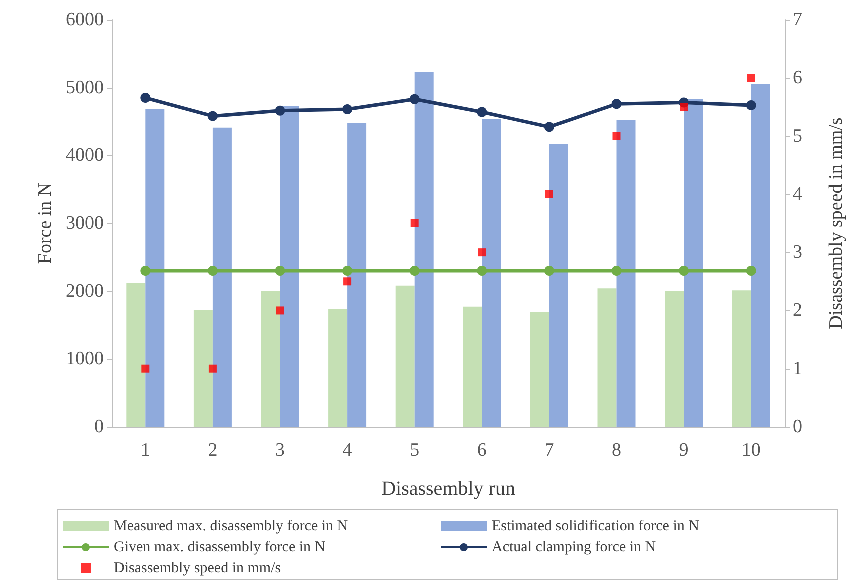 This screenshot has height=582, width=854. What do you see at coordinates (347, 450) in the screenshot?
I see `x-tick-label: 4` at bounding box center [347, 450].